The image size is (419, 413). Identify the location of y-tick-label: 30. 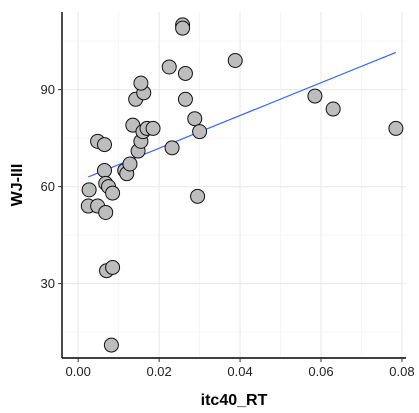
(48, 283).